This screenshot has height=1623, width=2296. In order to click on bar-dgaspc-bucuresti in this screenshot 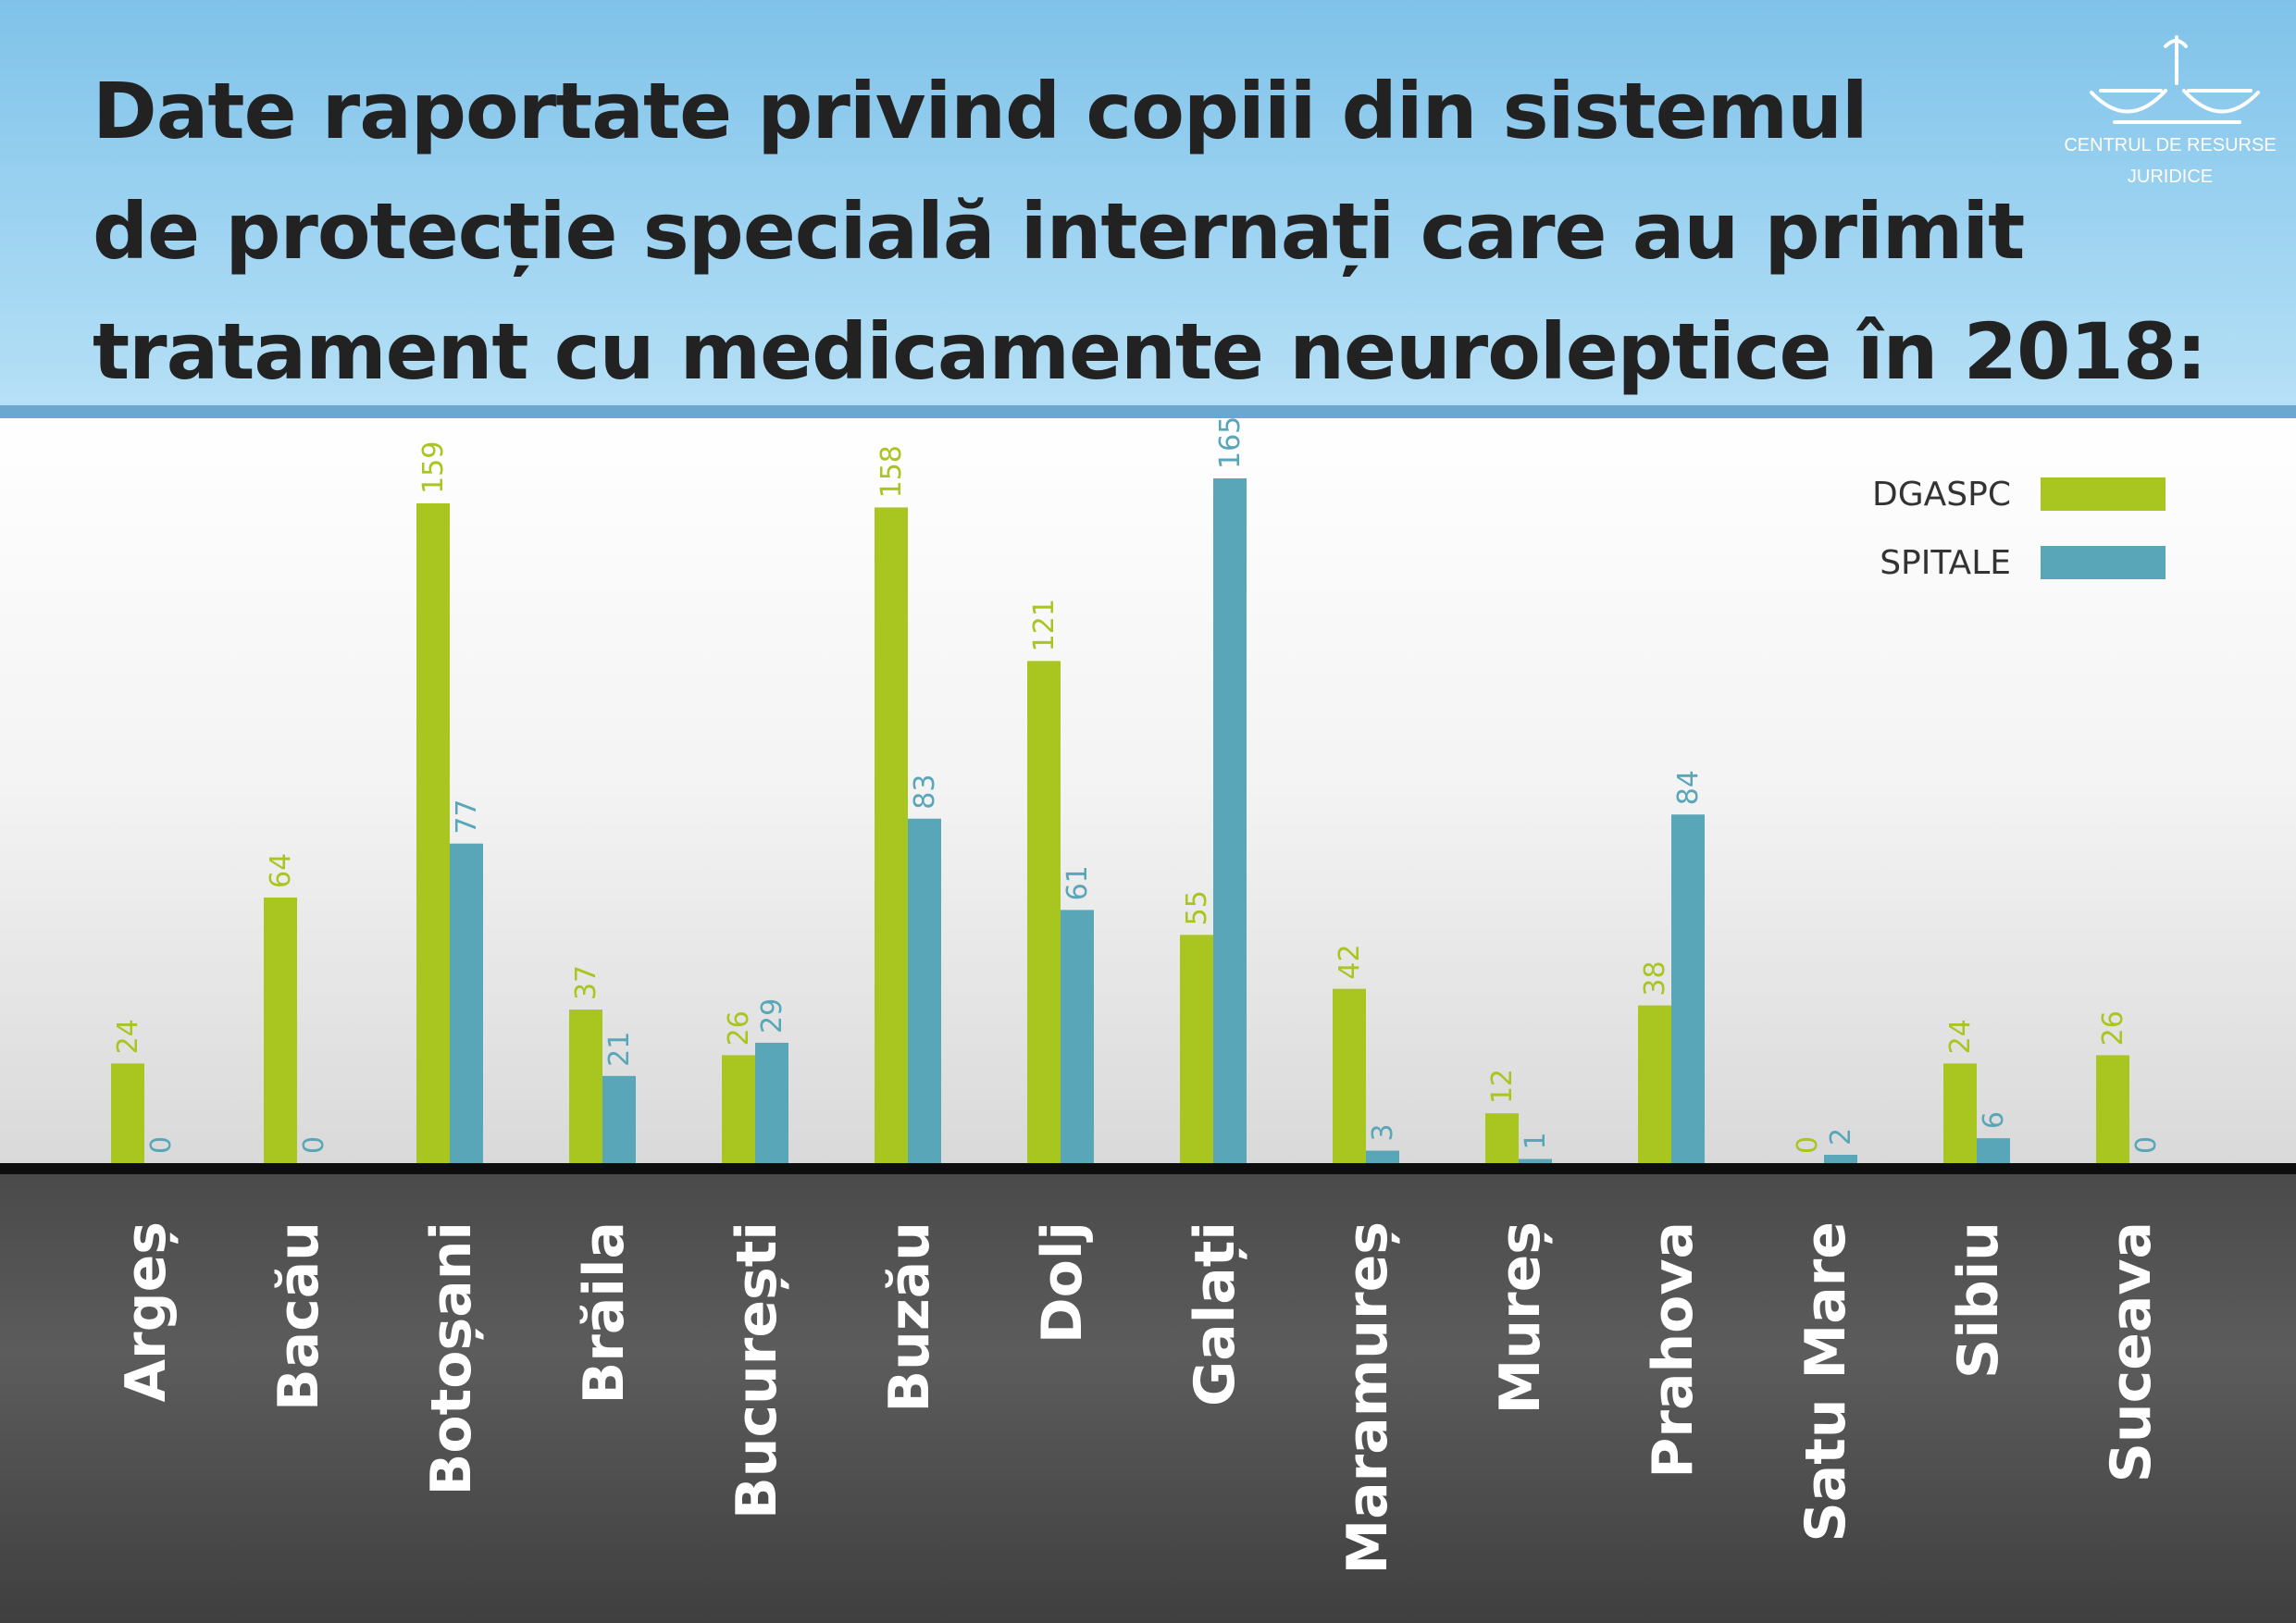, I will do `click(739, 1109)`.